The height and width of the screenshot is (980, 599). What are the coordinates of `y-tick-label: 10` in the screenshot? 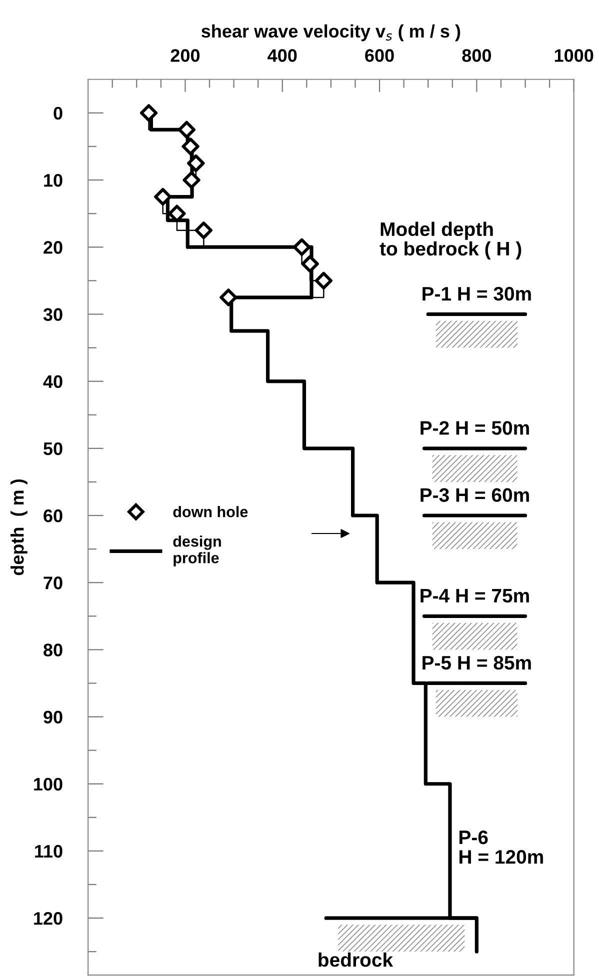 It's located at (53, 180).